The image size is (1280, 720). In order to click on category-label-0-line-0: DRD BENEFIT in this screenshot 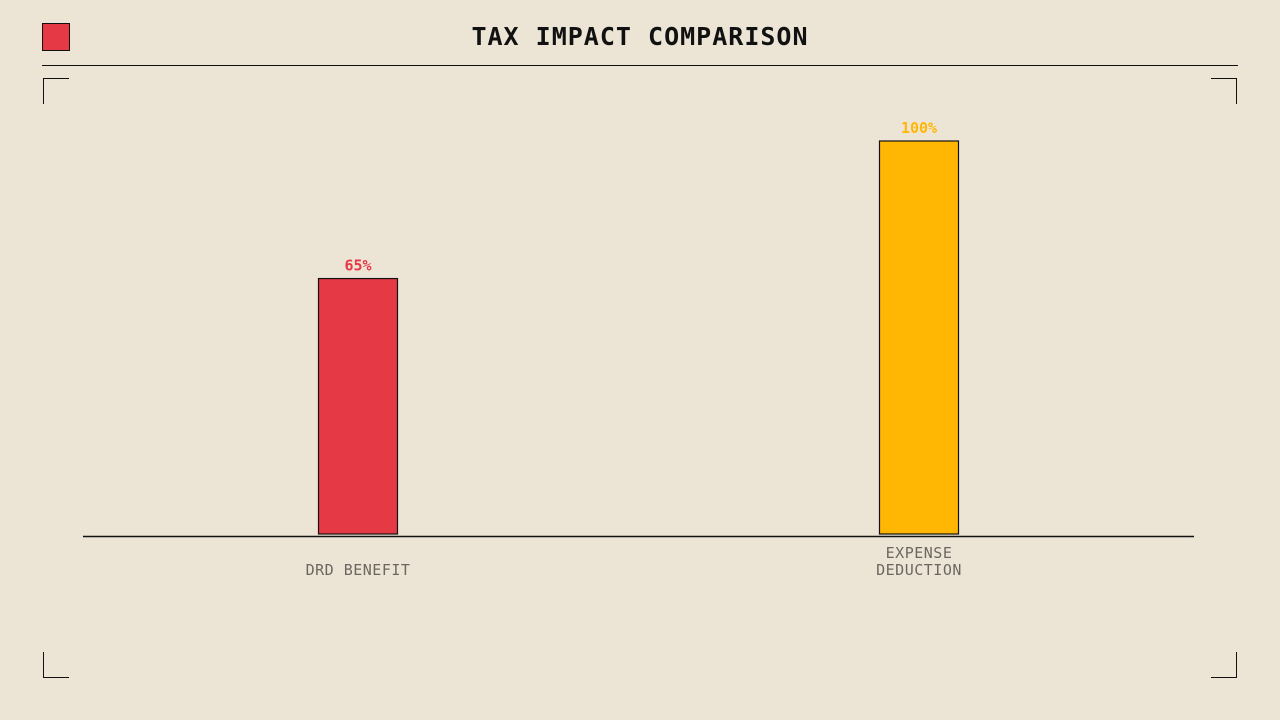, I will do `click(358, 570)`.